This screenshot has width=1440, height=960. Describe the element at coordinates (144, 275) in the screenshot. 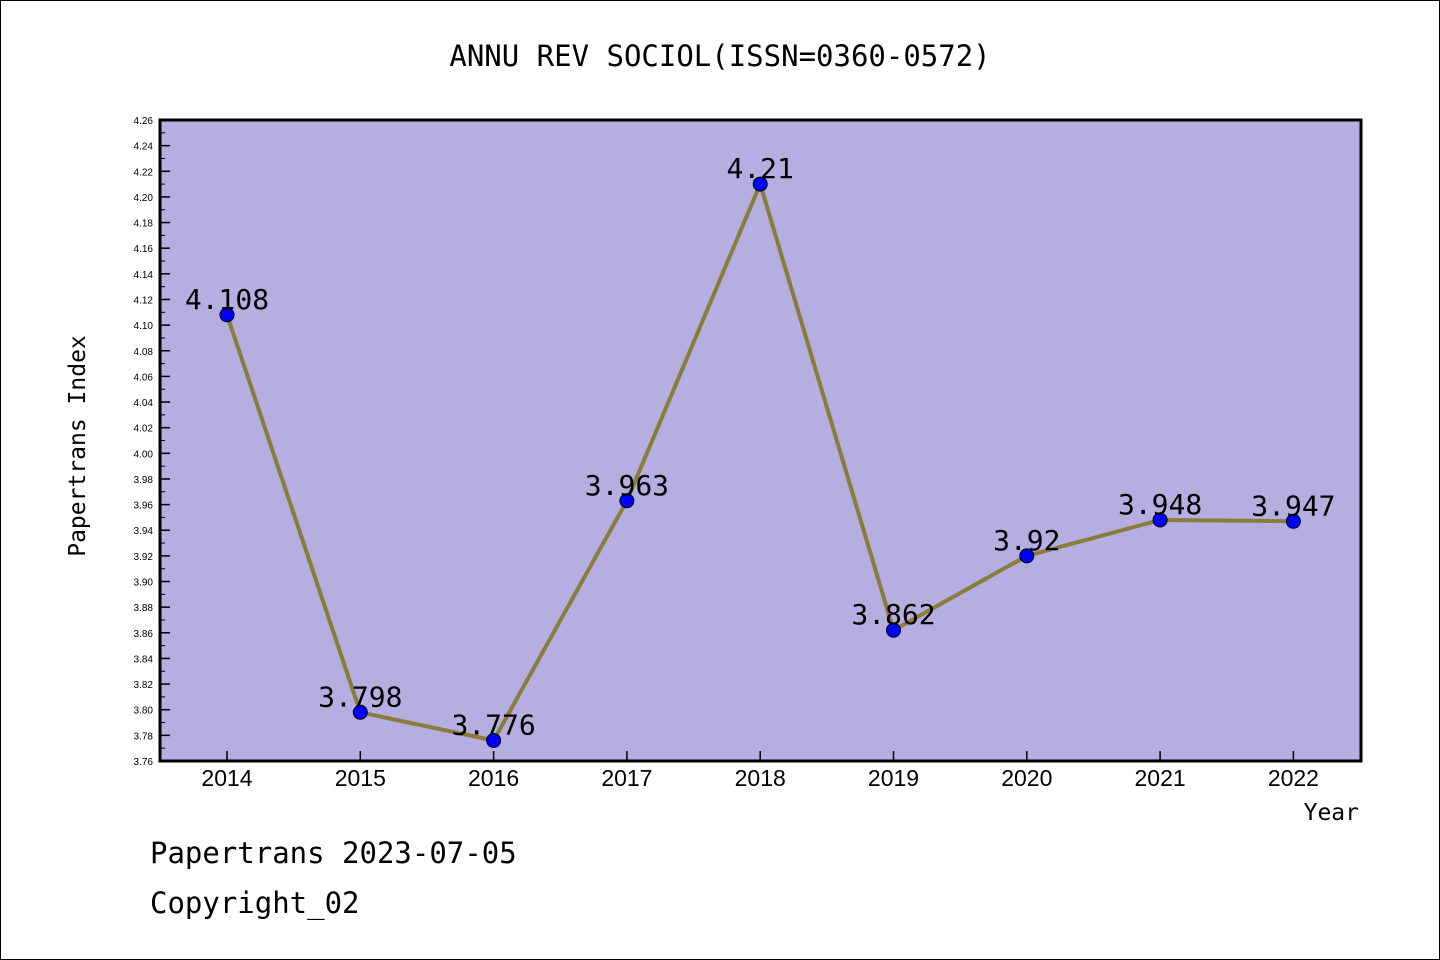

I see `y-tick-label: 4.14` at that location.